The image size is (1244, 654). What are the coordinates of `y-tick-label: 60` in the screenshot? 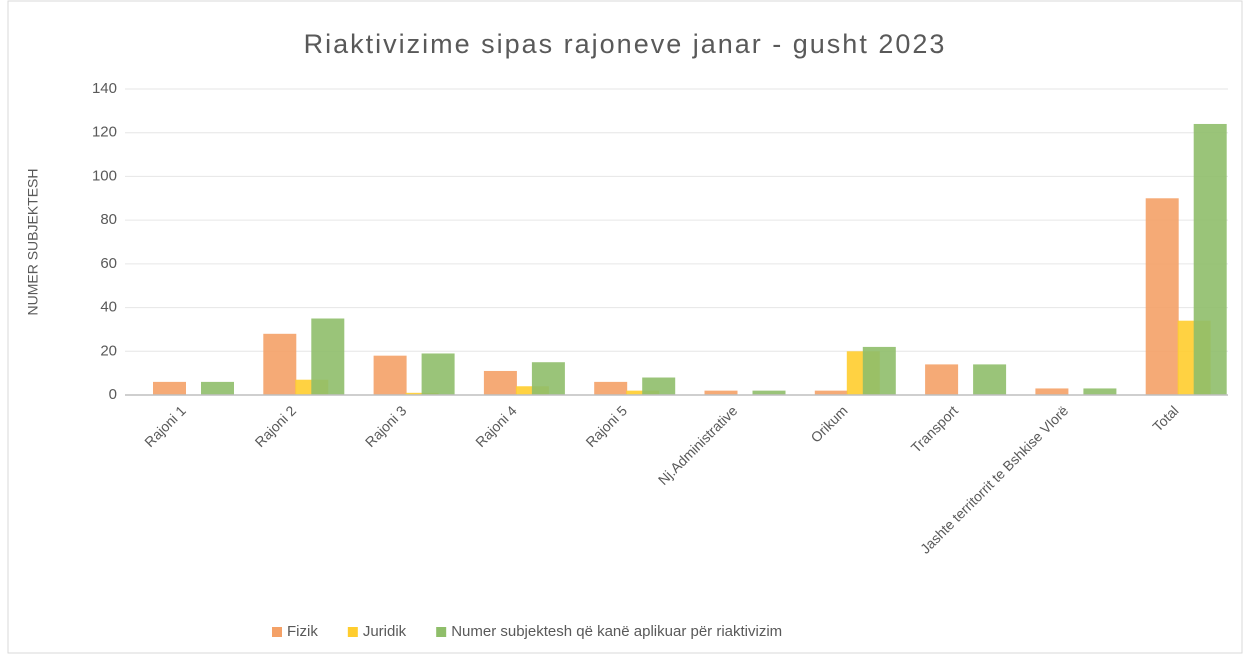 It's located at (108, 263).